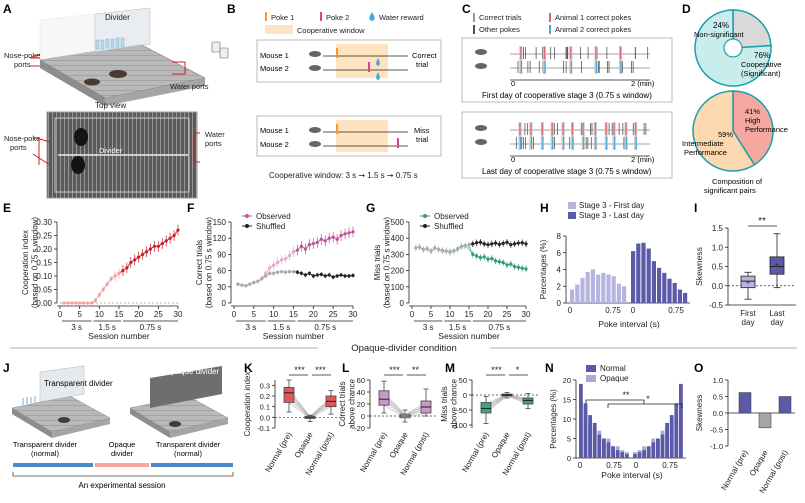 This screenshot has width=805, height=503. I want to click on y-tick-label: 0.0, so click(265, 417).